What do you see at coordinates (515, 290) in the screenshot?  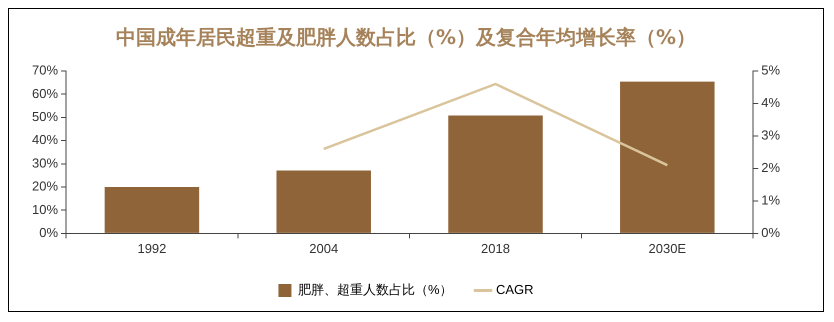 I see `legend-label: CAGR` at bounding box center [515, 290].